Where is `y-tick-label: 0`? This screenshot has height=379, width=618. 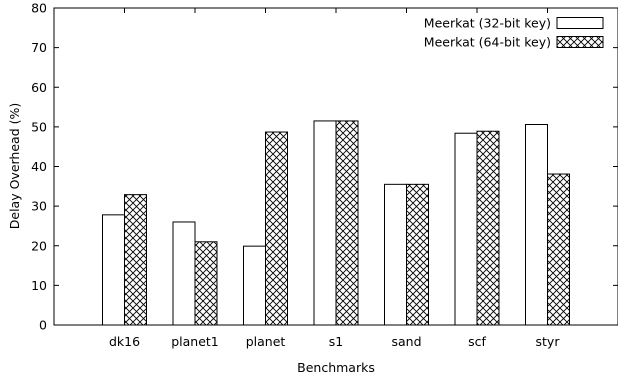 y-tick-label: 0 is located at coordinates (43, 325).